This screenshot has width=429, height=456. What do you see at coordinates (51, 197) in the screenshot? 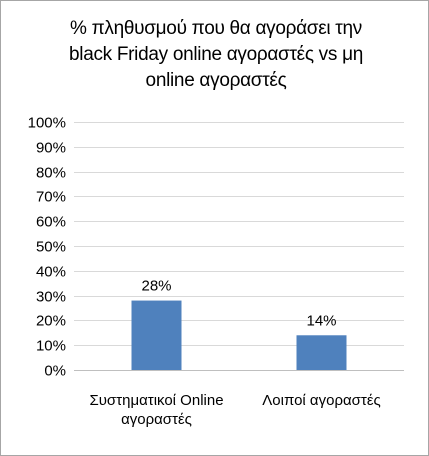
I see `y-tick-label: 70%` at bounding box center [51, 197].